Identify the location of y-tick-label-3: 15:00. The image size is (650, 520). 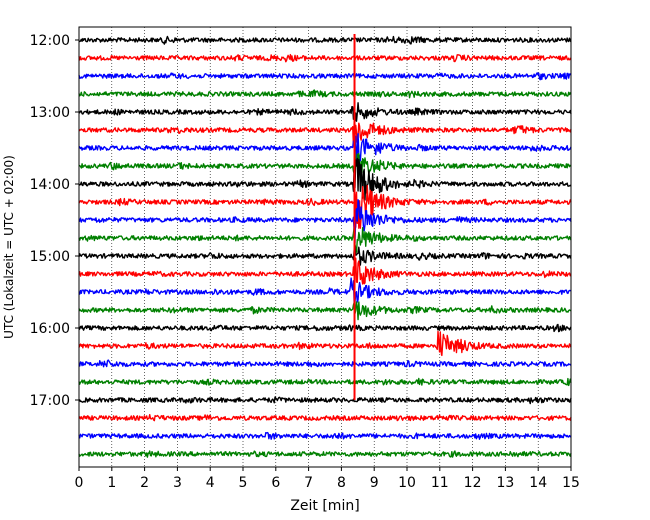
(50, 257).